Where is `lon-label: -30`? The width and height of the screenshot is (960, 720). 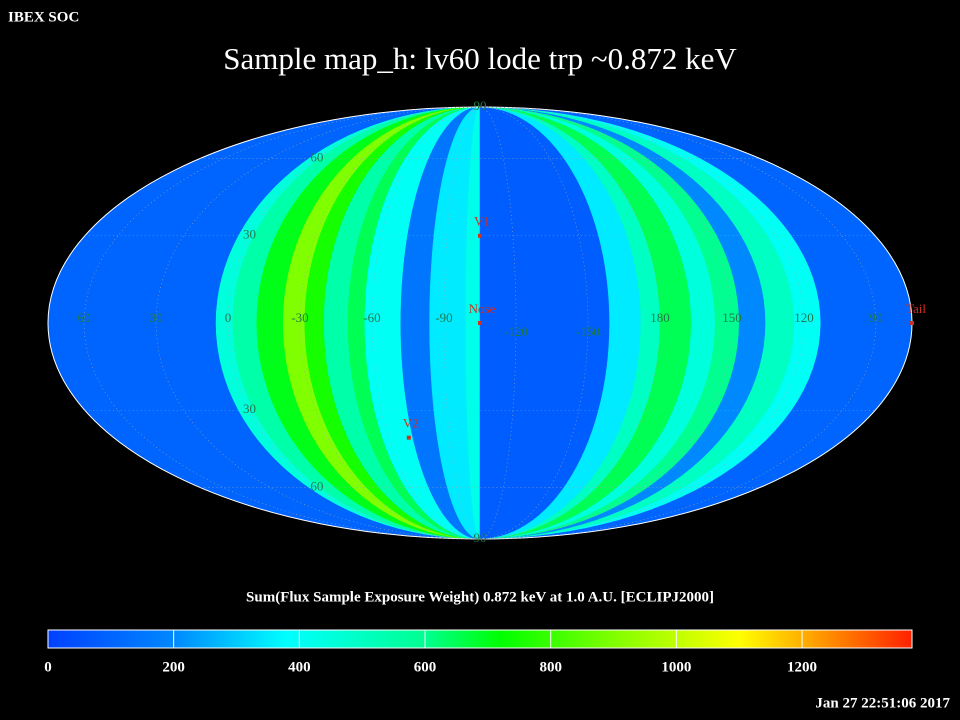
lon-label: -30 is located at coordinates (299, 317).